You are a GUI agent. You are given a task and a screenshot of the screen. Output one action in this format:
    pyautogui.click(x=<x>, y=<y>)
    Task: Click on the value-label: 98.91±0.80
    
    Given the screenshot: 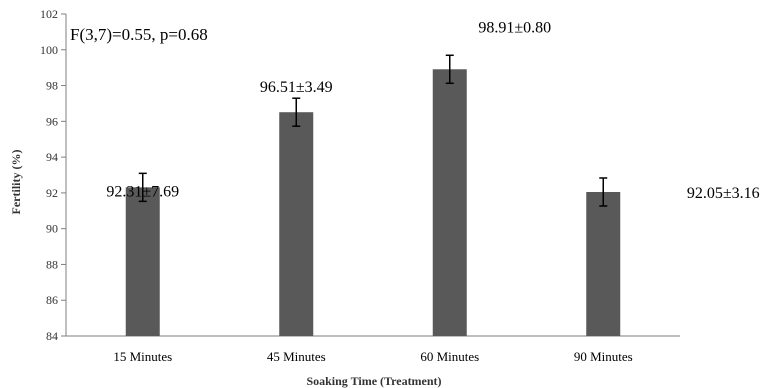 What is the action you would take?
    pyautogui.click(x=514, y=27)
    